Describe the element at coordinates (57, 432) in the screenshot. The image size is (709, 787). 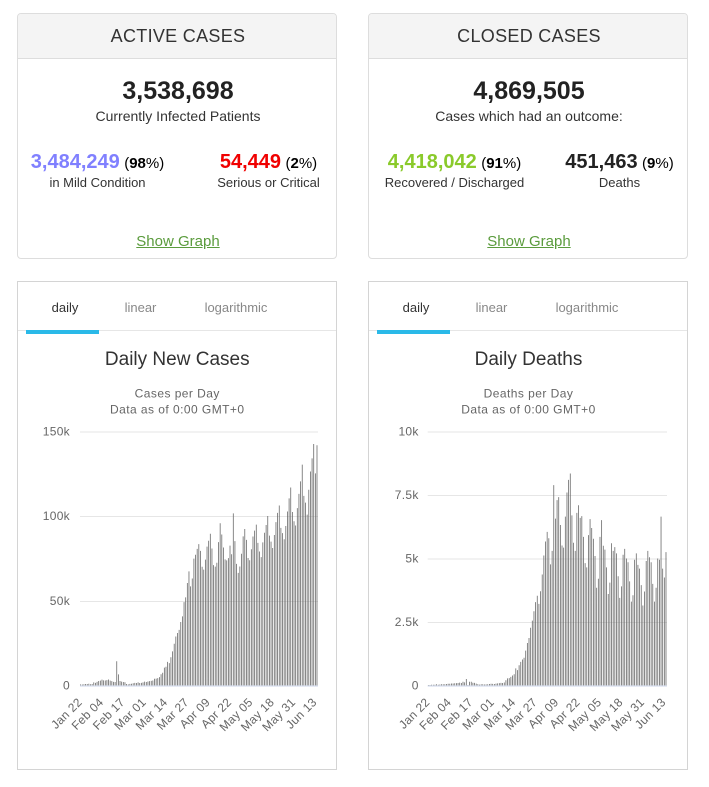
I see `svg-text: 150k` at that location.